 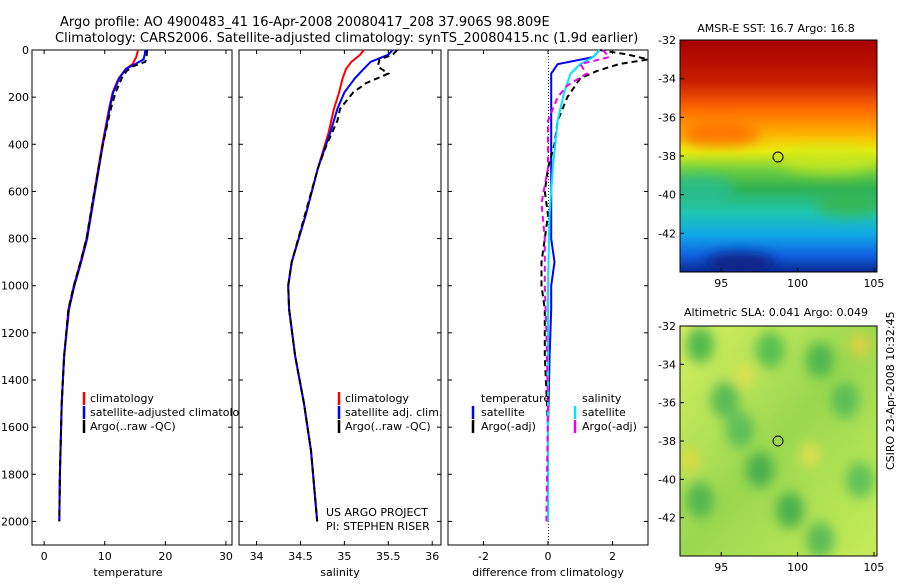 I want to click on series-temperature-satellite, so click(x=574, y=285).